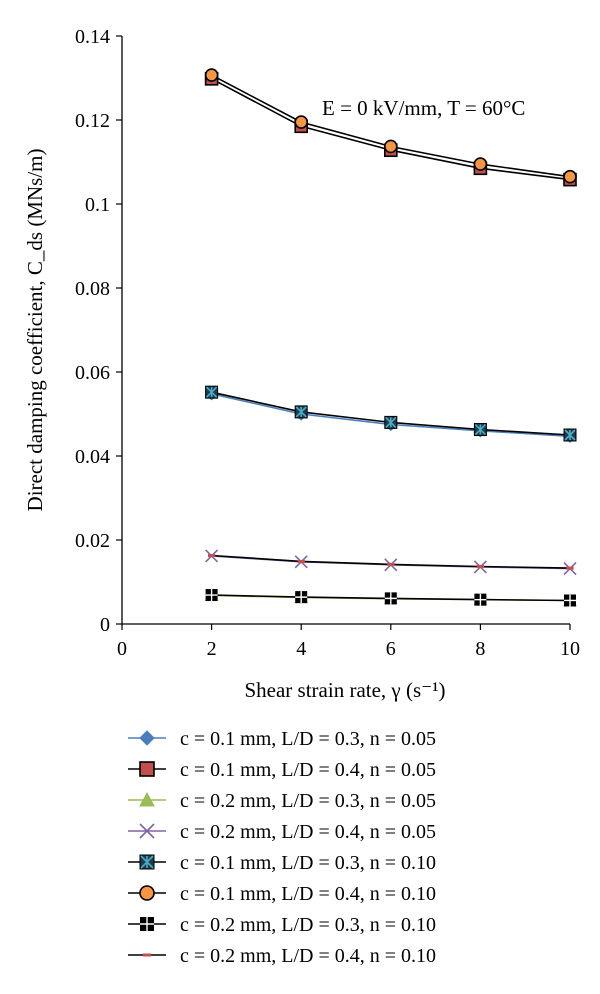  I want to click on legend-entry: c = 0.2 mm, L/D = 0.4, n = 0.05, so click(282, 832).